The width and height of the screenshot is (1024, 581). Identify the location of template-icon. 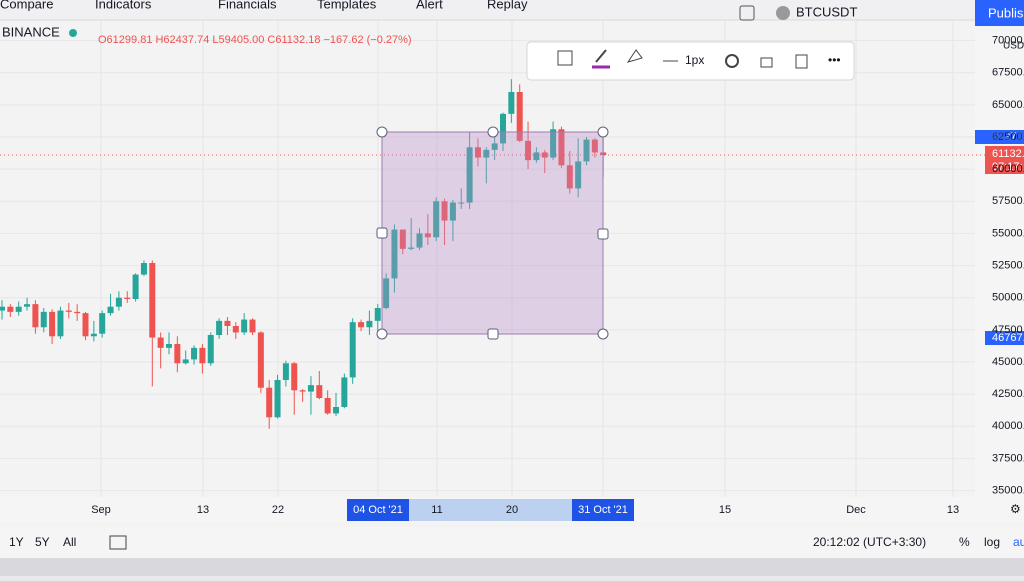
(565, 58).